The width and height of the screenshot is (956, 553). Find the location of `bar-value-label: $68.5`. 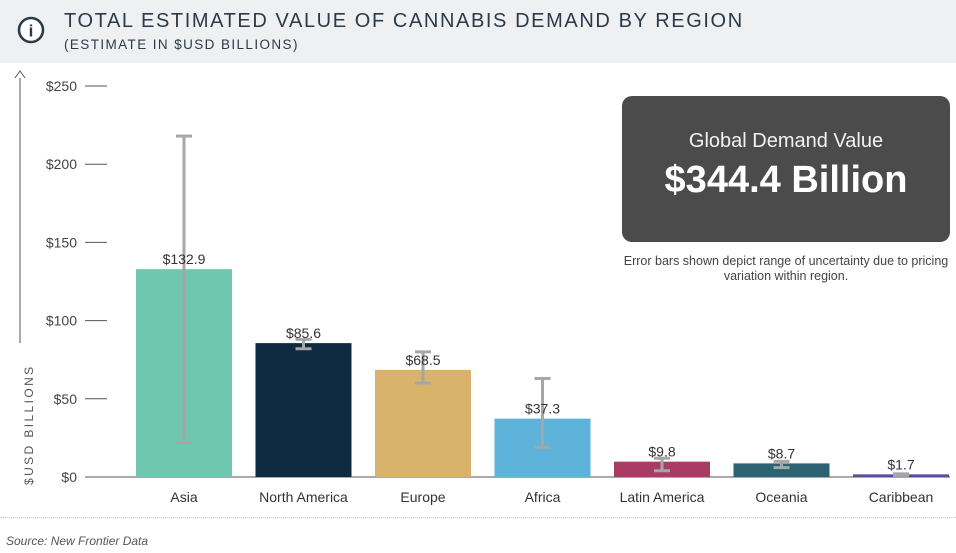

bar-value-label: $68.5 is located at coordinates (422, 360).